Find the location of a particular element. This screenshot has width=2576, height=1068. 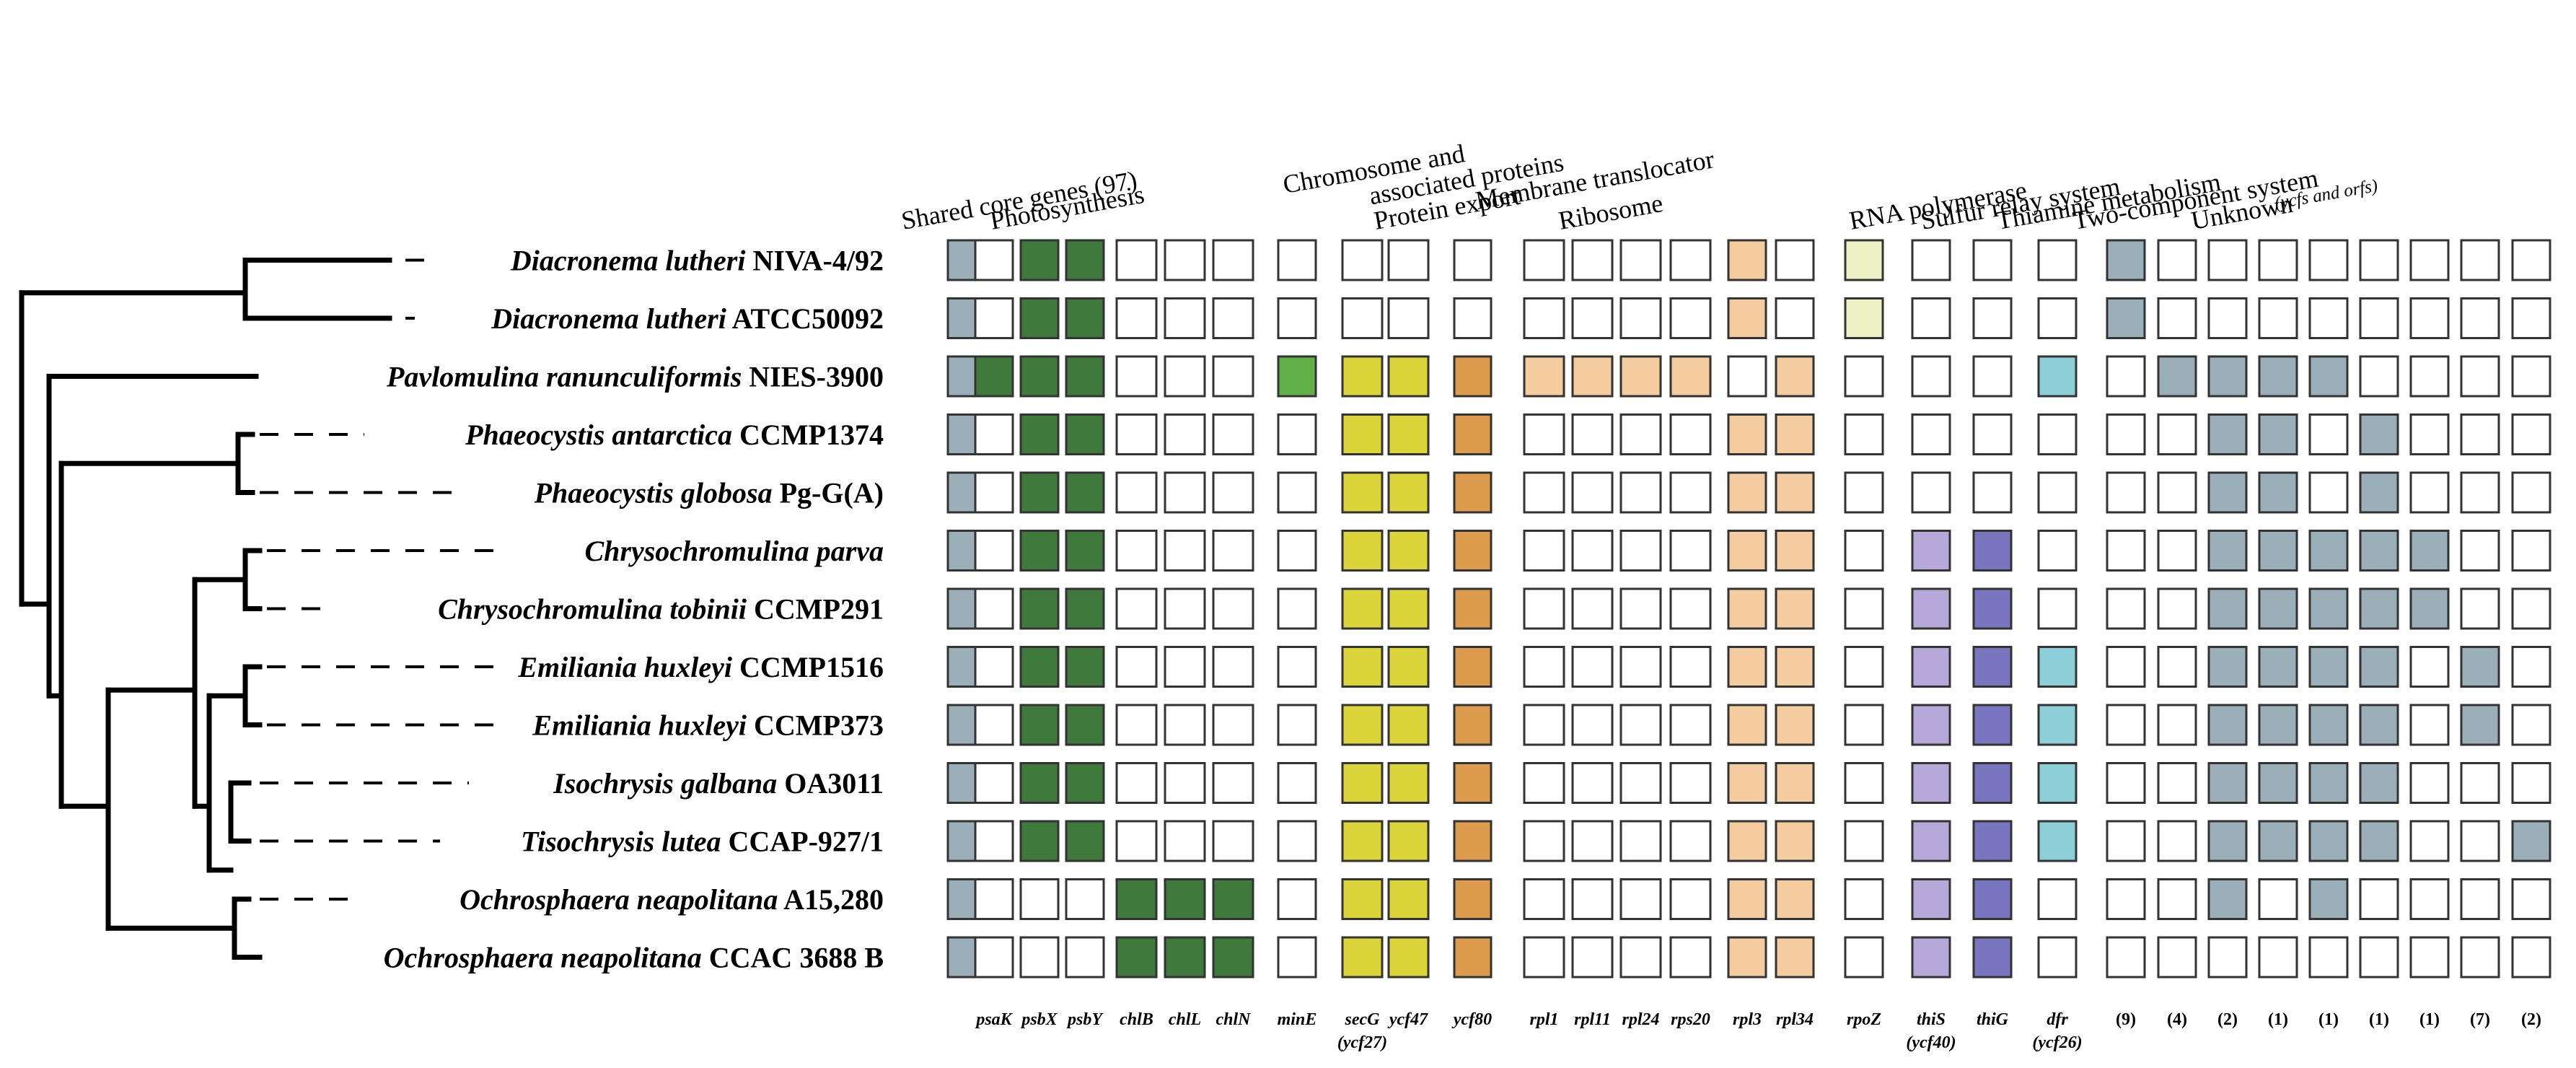

gene-sublabel: (ycf27) is located at coordinates (1362, 1042).